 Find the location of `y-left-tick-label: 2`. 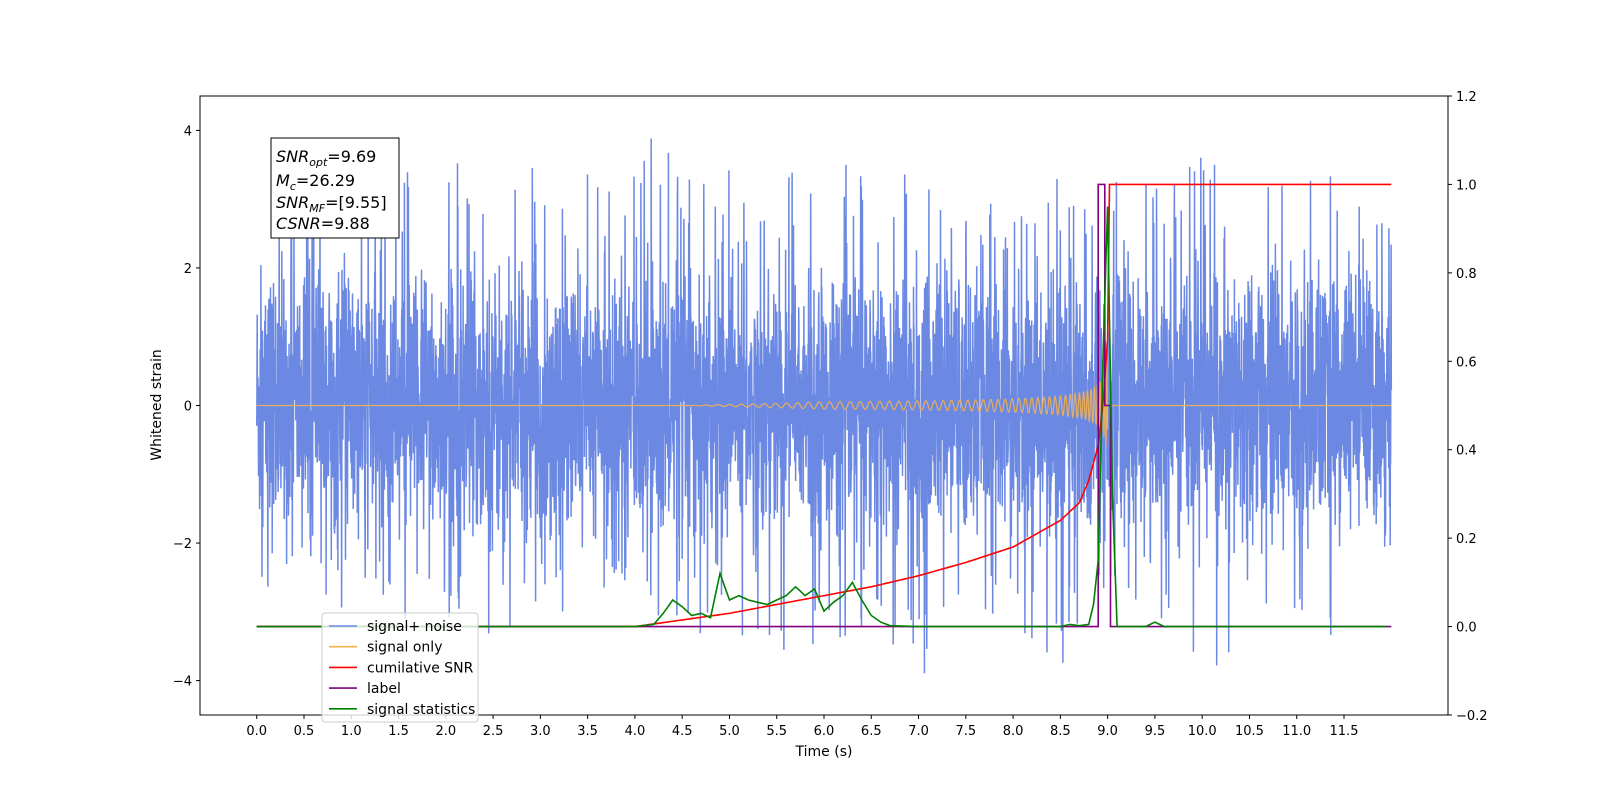

y-left-tick-label: 2 is located at coordinates (188, 269).